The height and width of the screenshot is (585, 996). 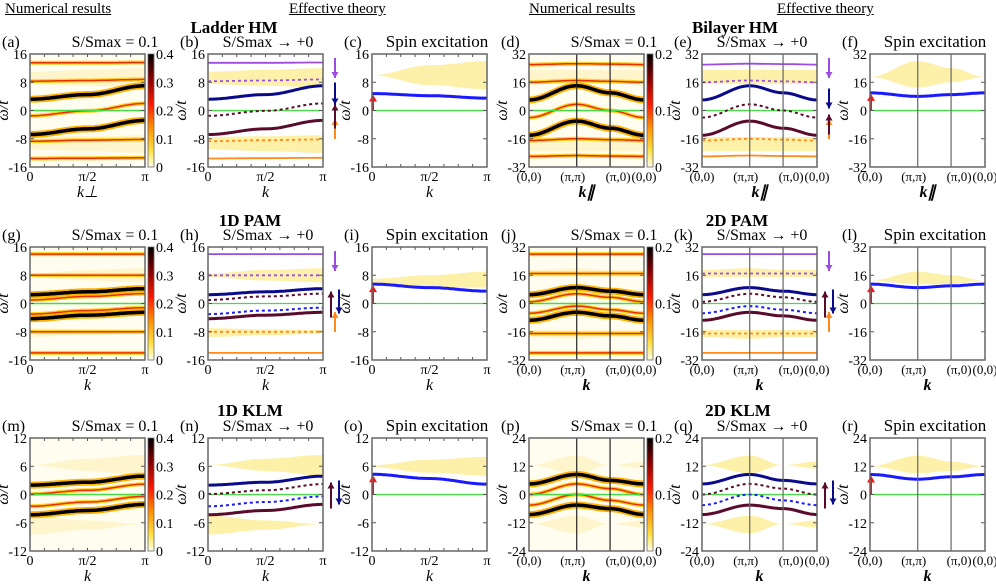 What do you see at coordinates (365, 276) in the screenshot?
I see `y-tick-label: 8` at bounding box center [365, 276].